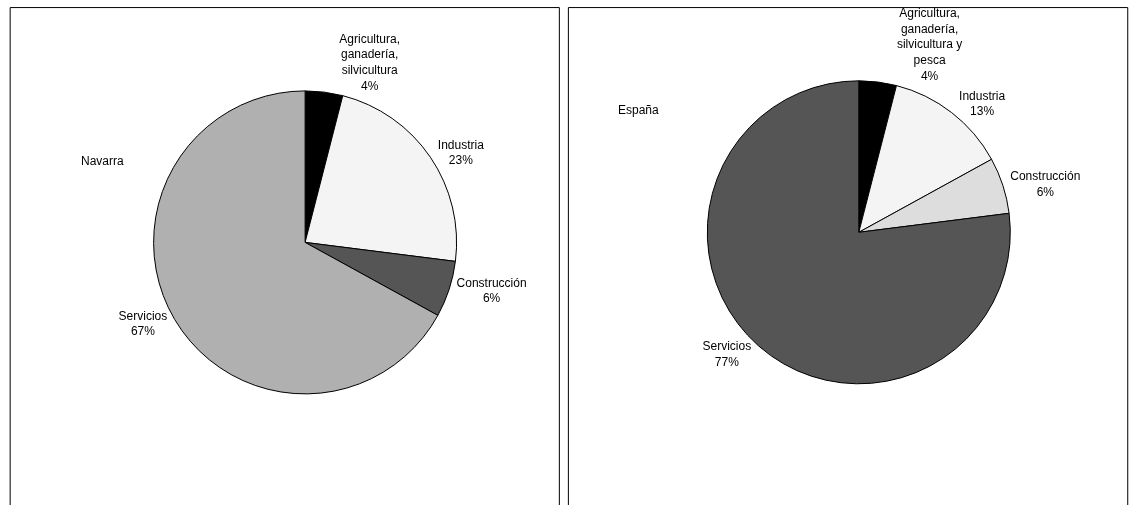 This screenshot has width=1130, height=505. I want to click on data-label: 23%, so click(461, 160).